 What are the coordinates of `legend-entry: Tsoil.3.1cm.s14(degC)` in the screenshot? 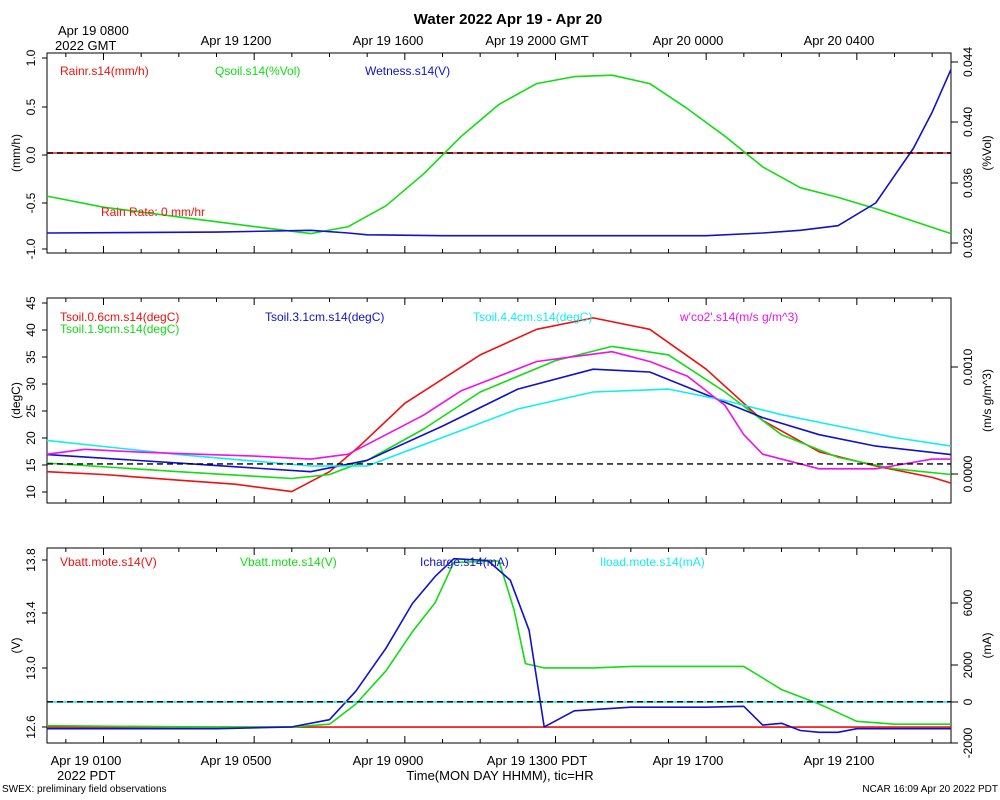 It's located at (324, 317).